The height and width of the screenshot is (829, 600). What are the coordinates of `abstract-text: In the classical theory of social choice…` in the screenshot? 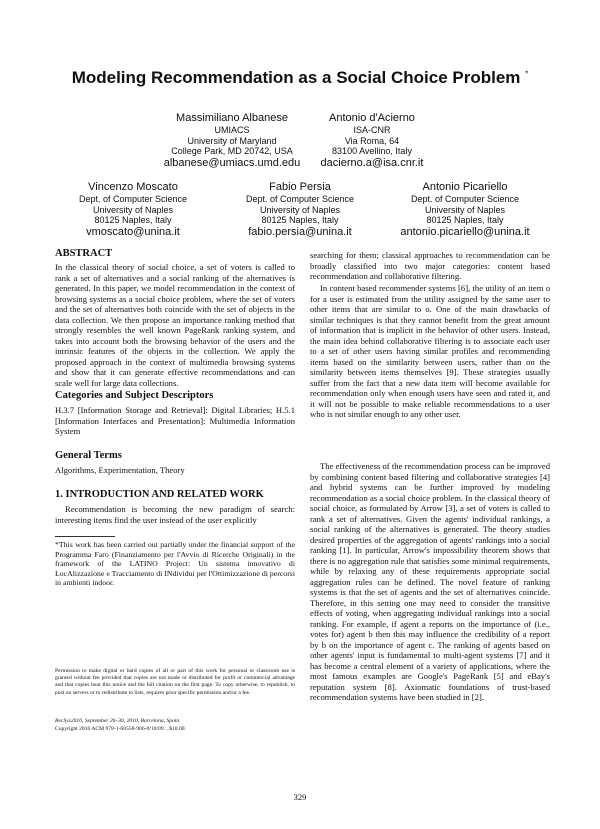 It's located at (175, 325).